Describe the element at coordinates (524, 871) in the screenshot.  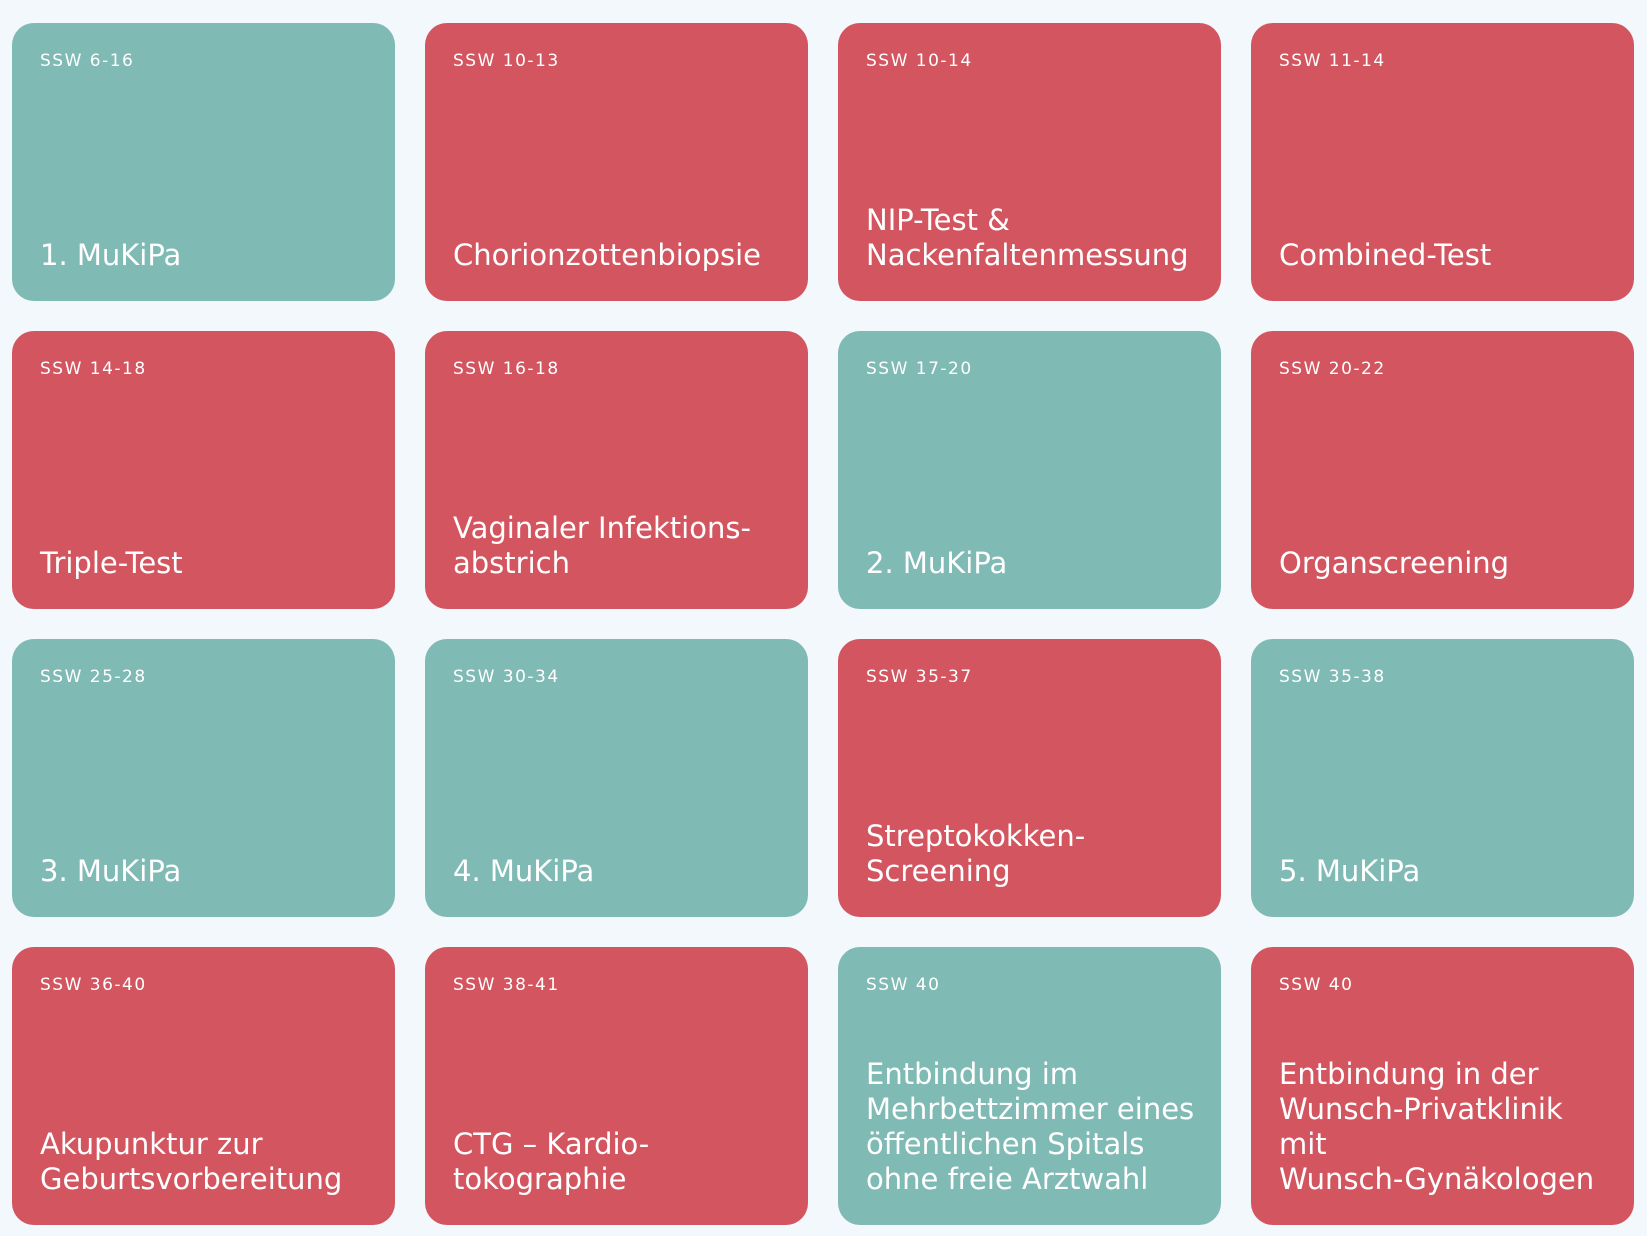
I see `card-title: 4. MuKiPa` at that location.